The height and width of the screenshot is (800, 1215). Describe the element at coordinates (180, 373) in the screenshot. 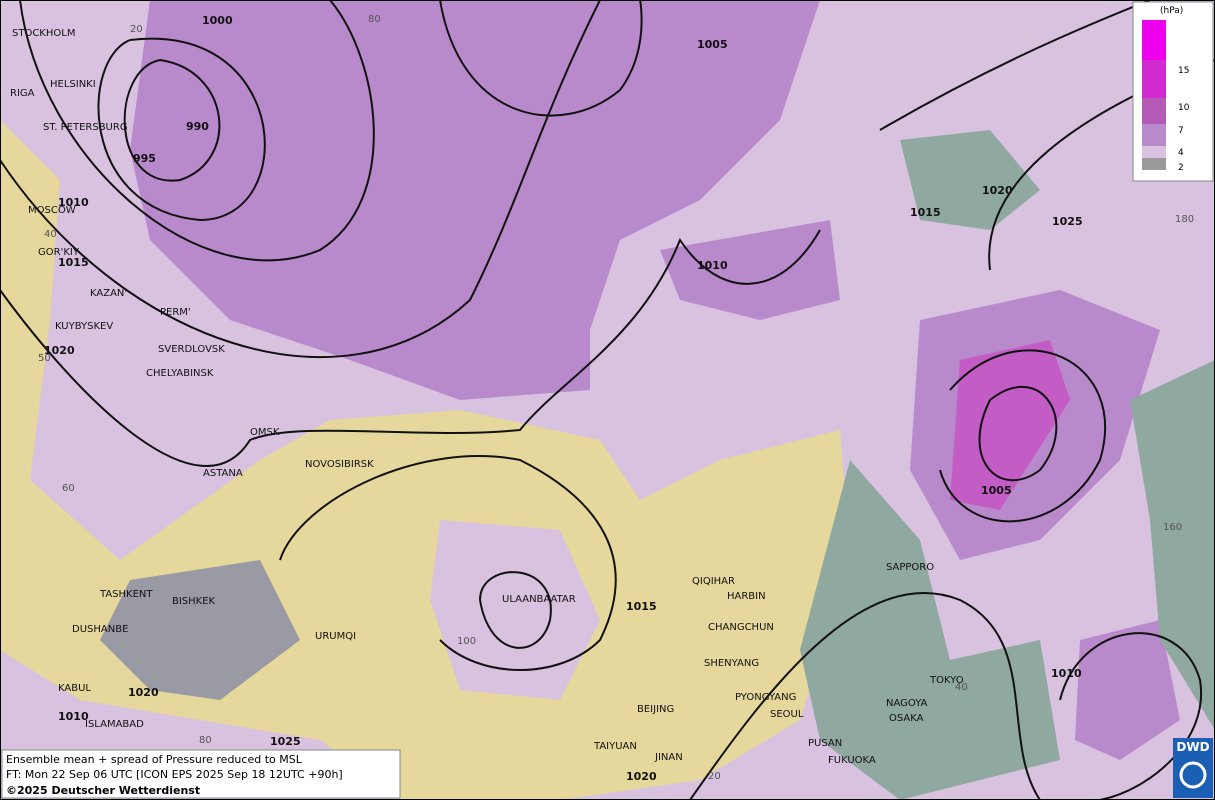

I see `city-label: CHELYABINSK` at that location.